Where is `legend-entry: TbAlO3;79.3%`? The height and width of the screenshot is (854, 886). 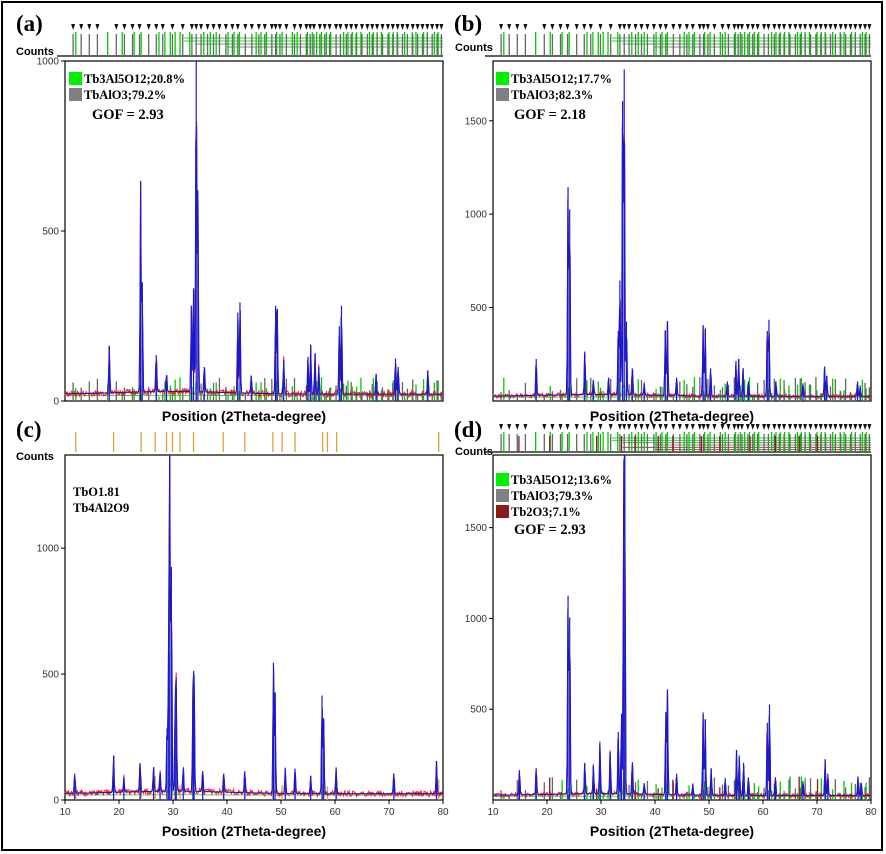 legend-entry: TbAlO3;79.3% is located at coordinates (552, 496).